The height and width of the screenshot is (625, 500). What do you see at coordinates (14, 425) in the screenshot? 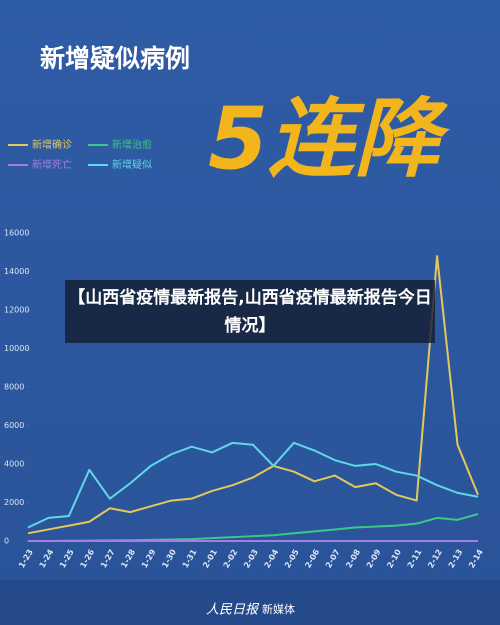
I see `y-tick-label: 6000` at bounding box center [14, 425].